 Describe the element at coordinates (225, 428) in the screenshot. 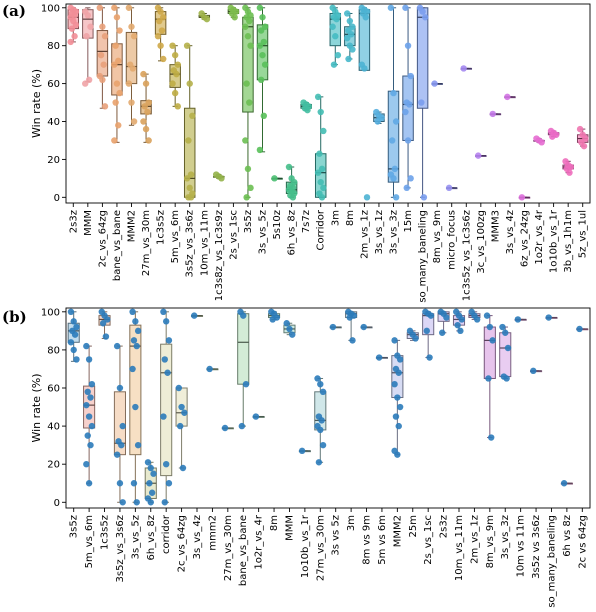

I see `panel-1-point-27m-vs-30m` at that location.